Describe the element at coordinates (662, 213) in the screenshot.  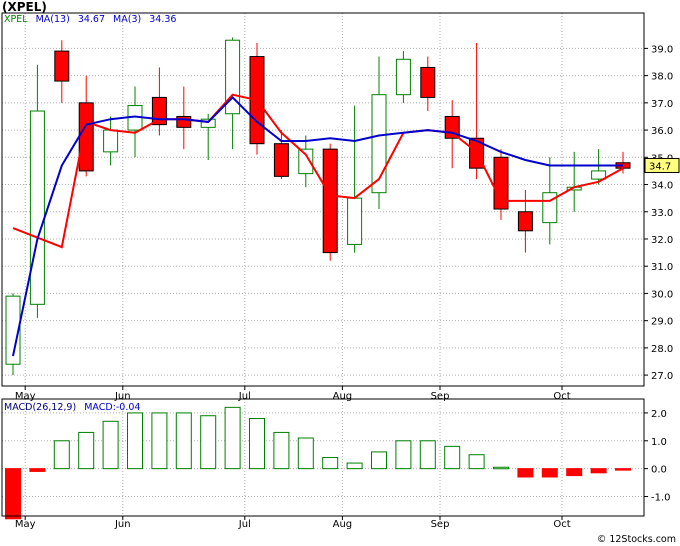
I see `price-tick-label: 33.0` at that location.